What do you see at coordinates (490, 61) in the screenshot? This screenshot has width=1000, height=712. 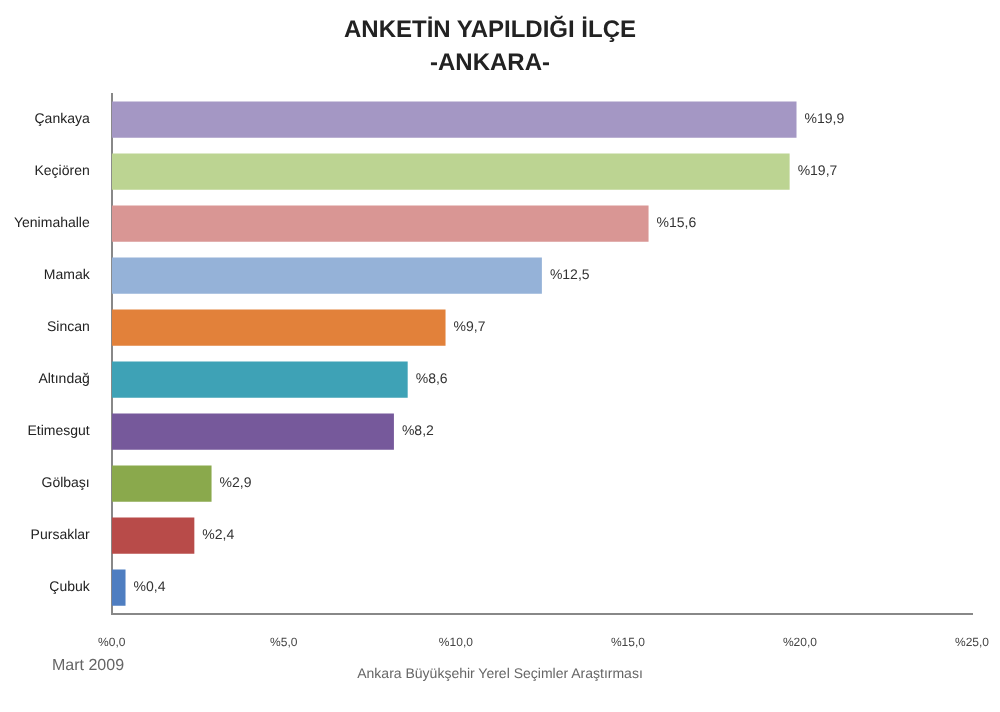 I see `chart-subtitle: -ANKARA-` at bounding box center [490, 61].